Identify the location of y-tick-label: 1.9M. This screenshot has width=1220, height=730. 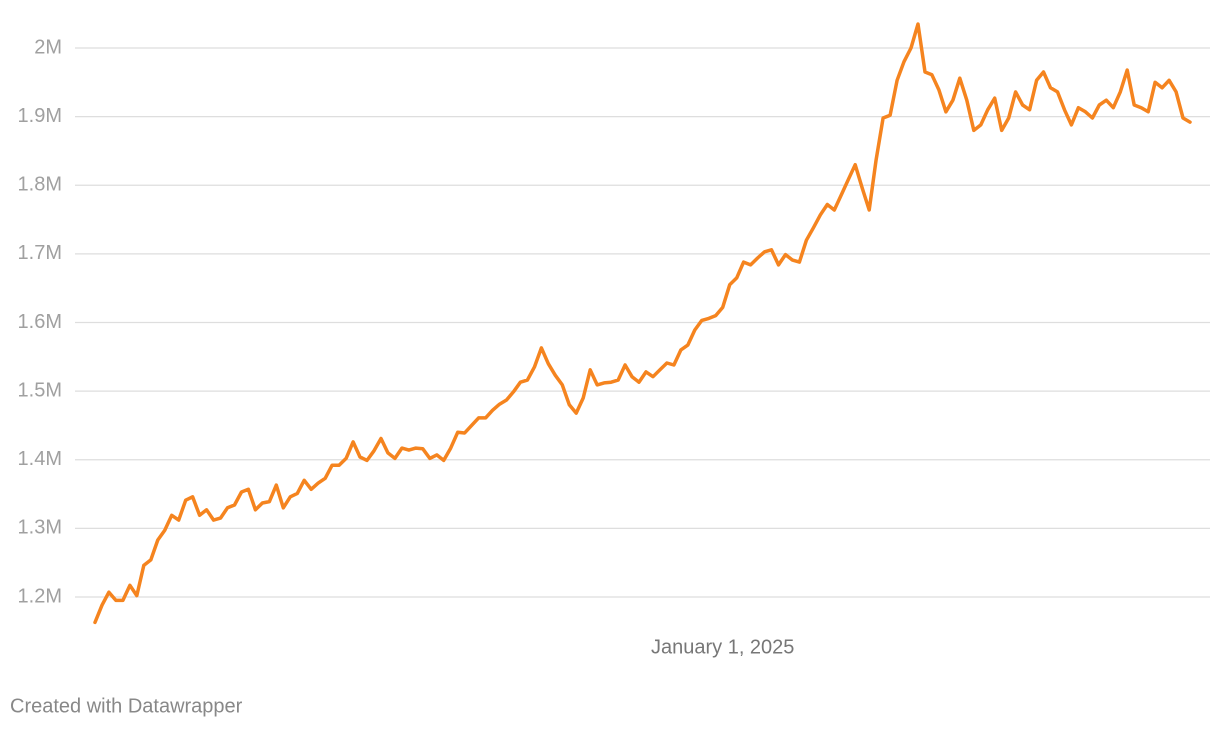
(40, 116).